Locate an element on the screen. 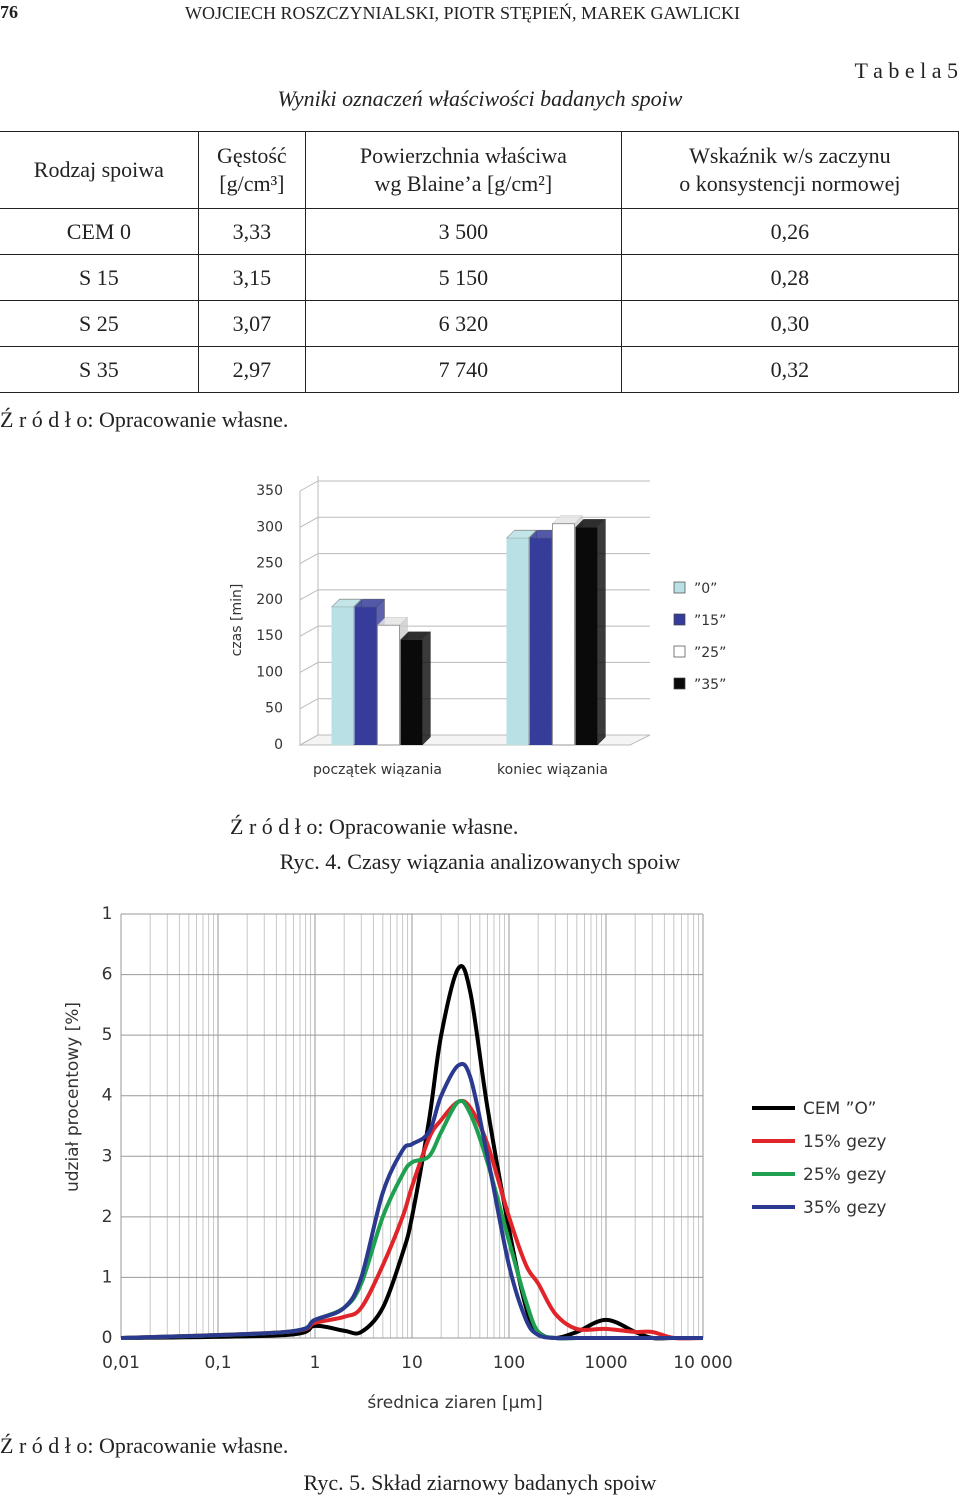 The image size is (960, 1497). table-row: S 25 3,07 6 320 0,30 is located at coordinates (480, 323).